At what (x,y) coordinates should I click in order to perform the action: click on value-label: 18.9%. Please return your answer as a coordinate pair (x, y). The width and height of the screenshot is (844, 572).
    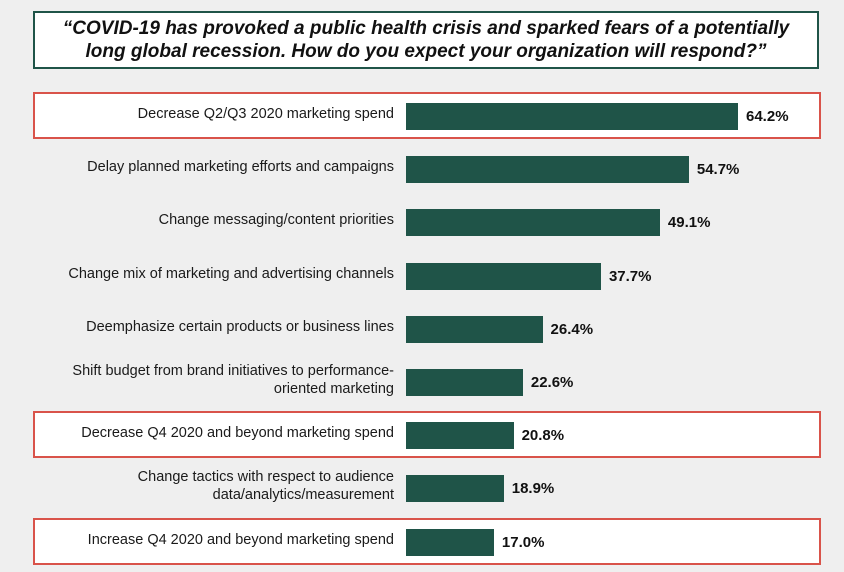
    Looking at the image, I should click on (533, 489).